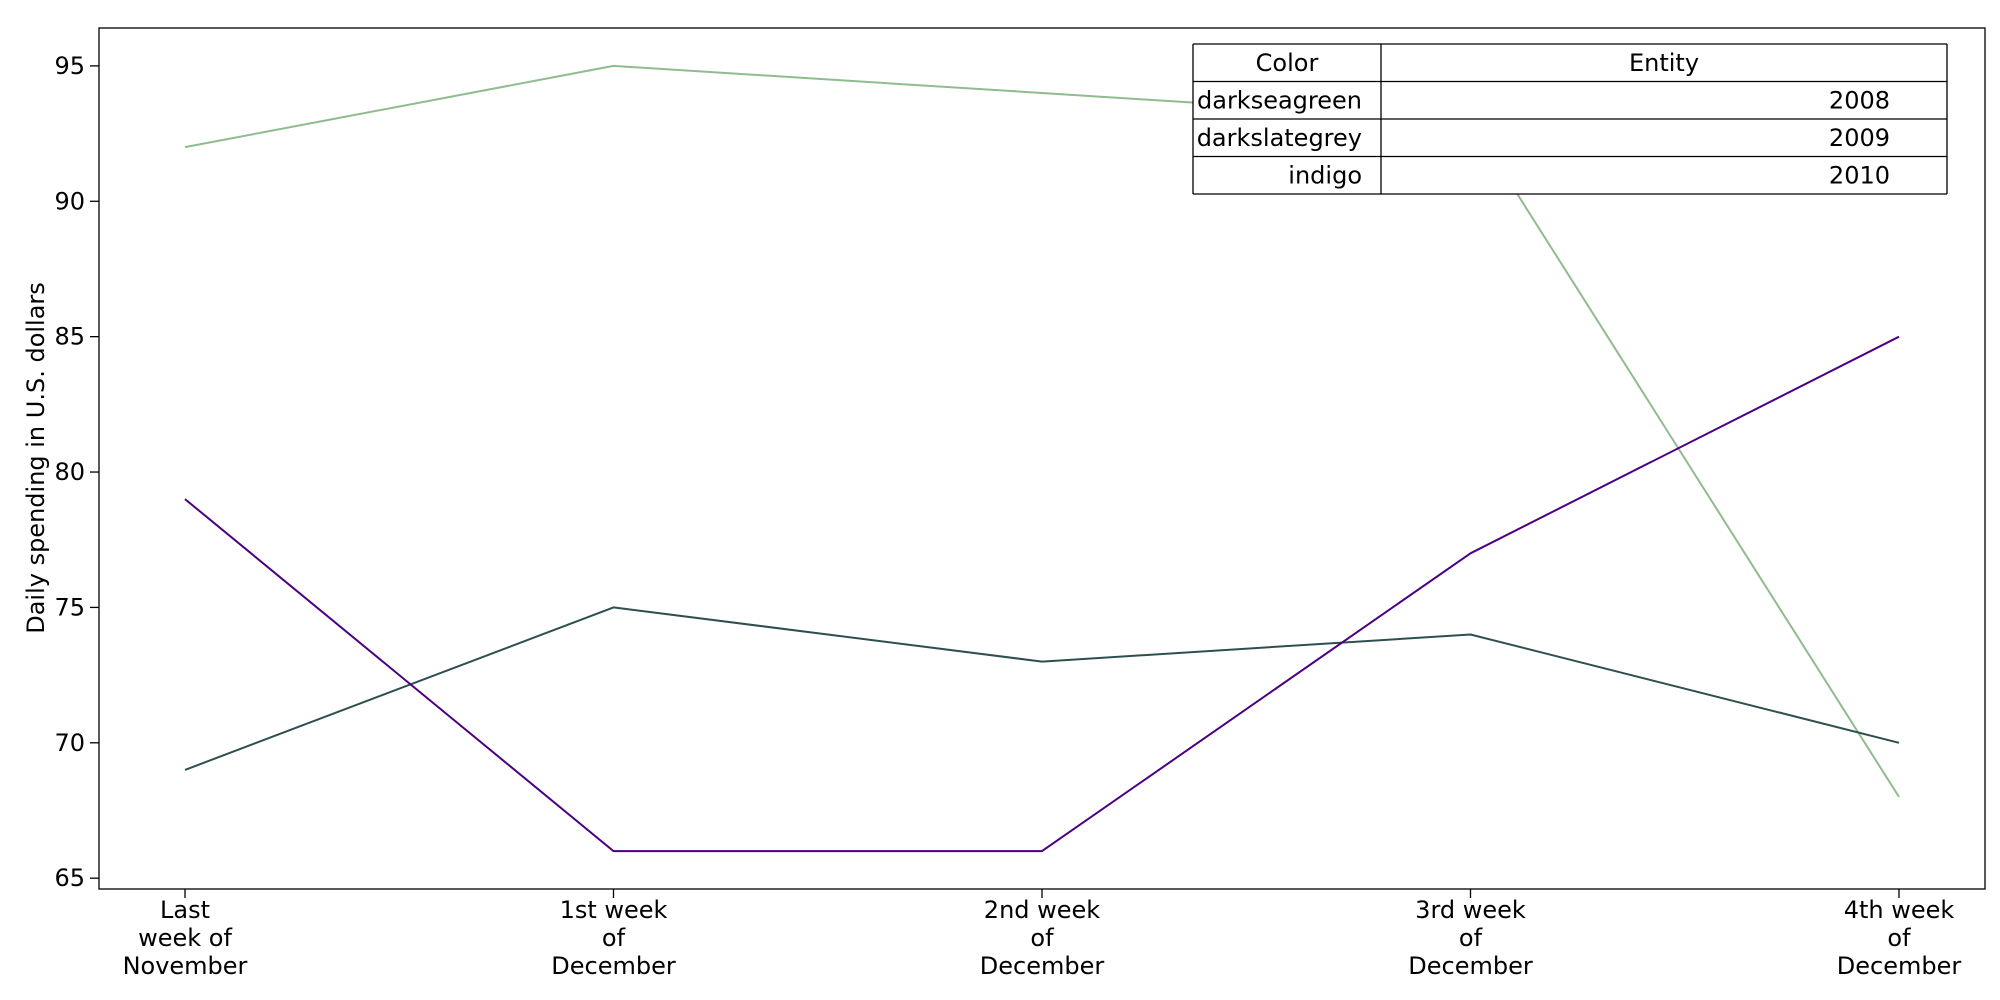 The height and width of the screenshot is (1000, 2000). I want to click on x-tick-label-line: 2nd week, so click(1042, 910).